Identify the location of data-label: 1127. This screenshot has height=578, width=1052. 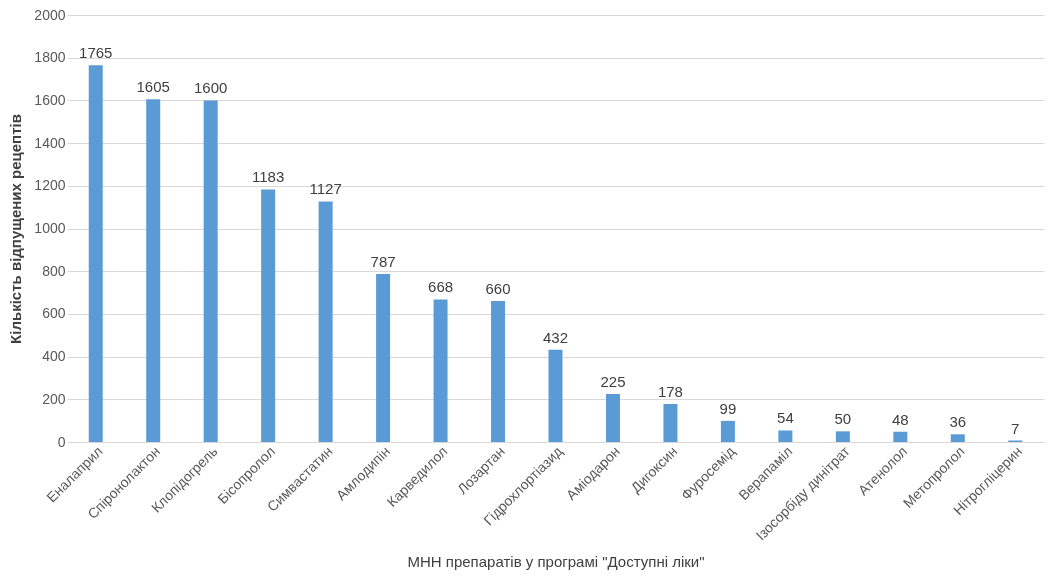
(325, 189).